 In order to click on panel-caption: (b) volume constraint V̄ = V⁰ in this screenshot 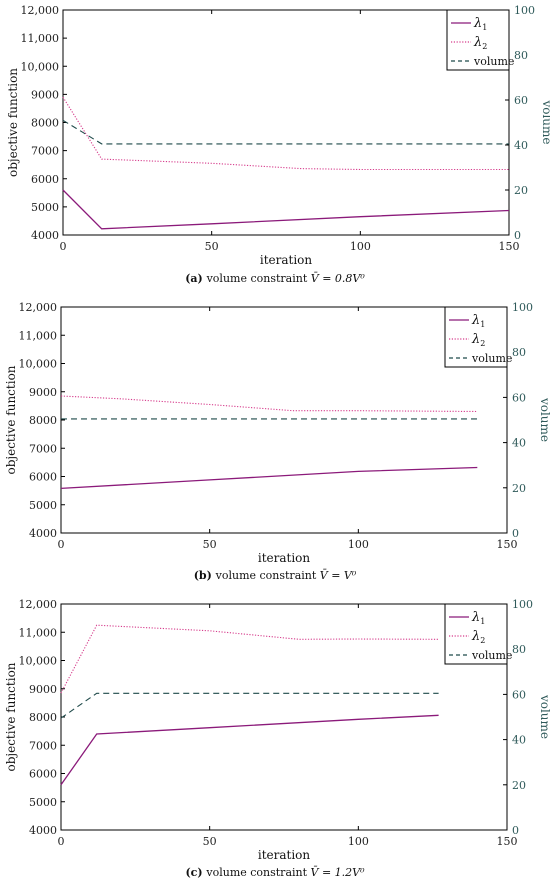, I will do `click(275, 575)`.